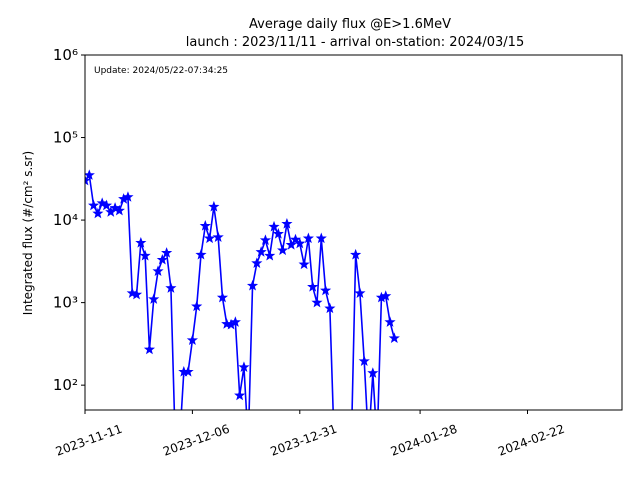 This screenshot has height=480, width=640. I want to click on y-tick-label: 10³, so click(65, 303).